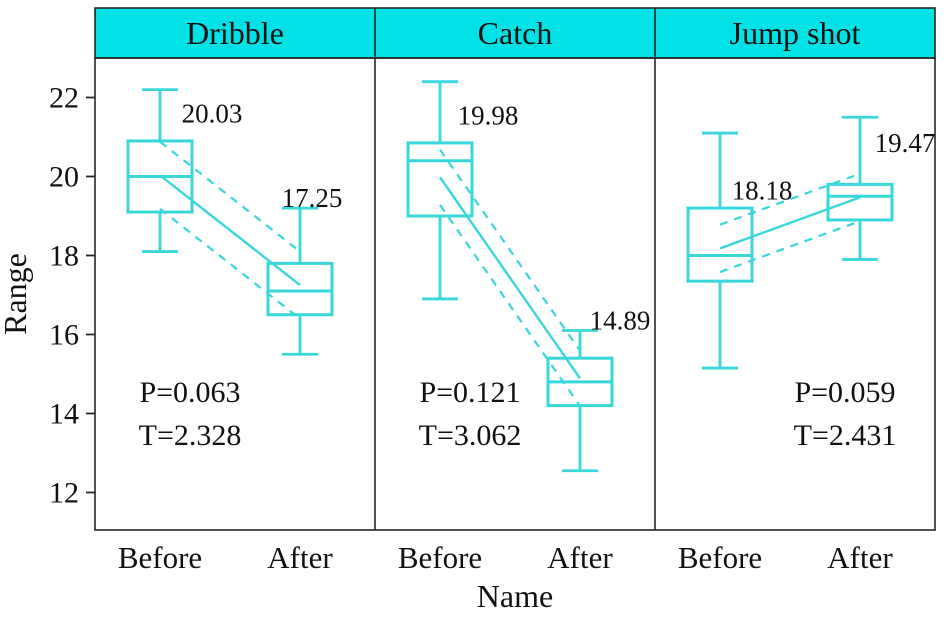 The image size is (946, 634). Describe the element at coordinates (64, 334) in the screenshot. I see `y-tick-label: 16` at that location.